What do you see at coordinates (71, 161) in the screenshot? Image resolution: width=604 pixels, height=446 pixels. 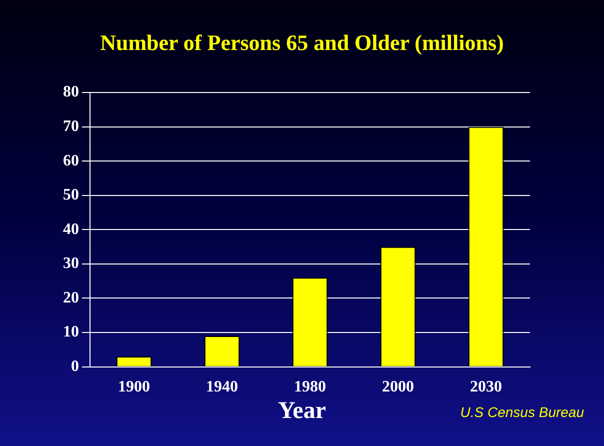 I see `y-tick-label: 60` at bounding box center [71, 161].